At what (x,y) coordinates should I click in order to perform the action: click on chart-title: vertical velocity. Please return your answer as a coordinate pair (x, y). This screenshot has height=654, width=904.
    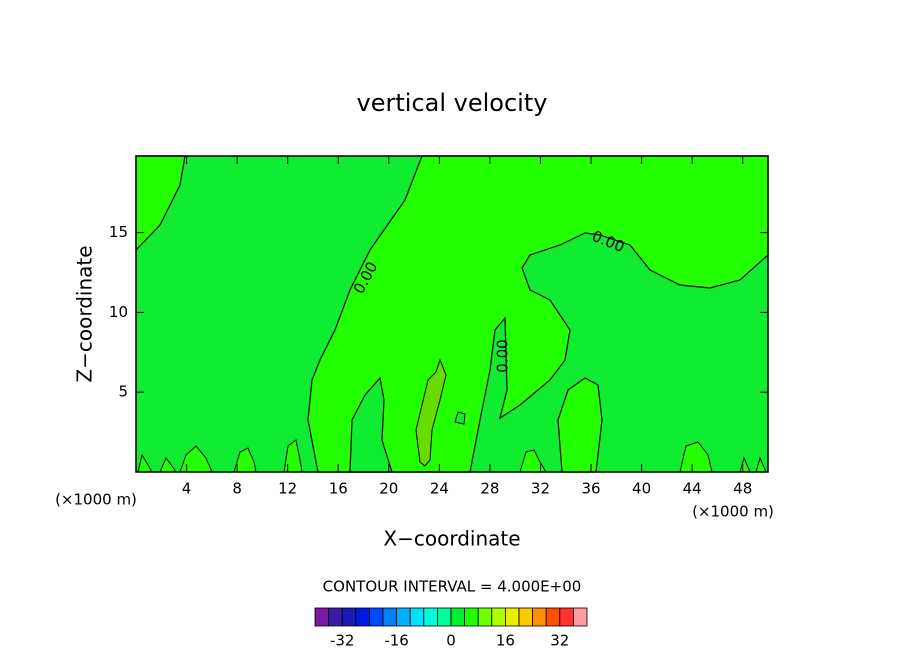
    Looking at the image, I should click on (452, 103).